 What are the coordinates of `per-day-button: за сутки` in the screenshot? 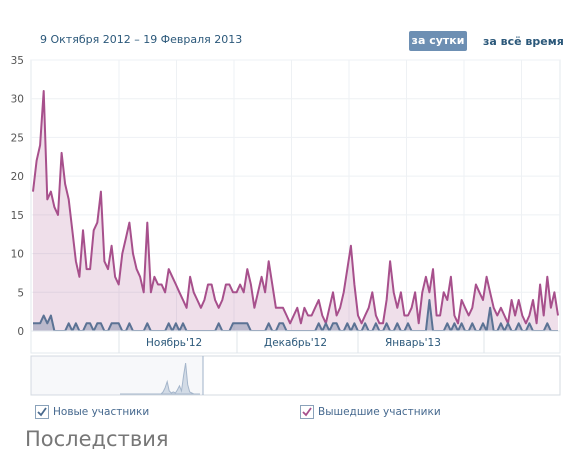 It's located at (438, 41).